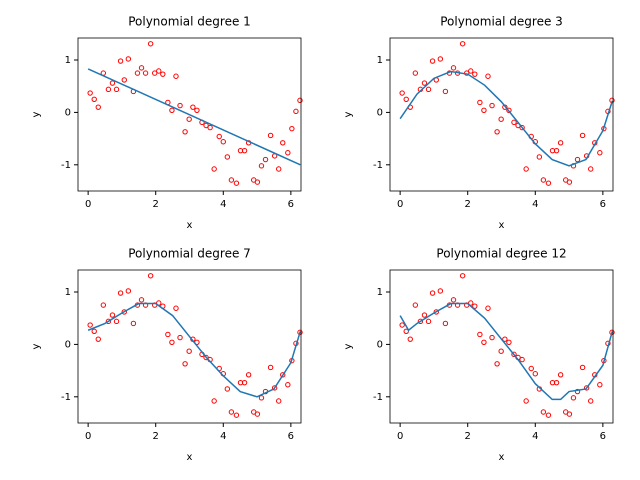  Describe the element at coordinates (501, 22) in the screenshot. I see `subplot-title: Polynomial degree 3` at that location.